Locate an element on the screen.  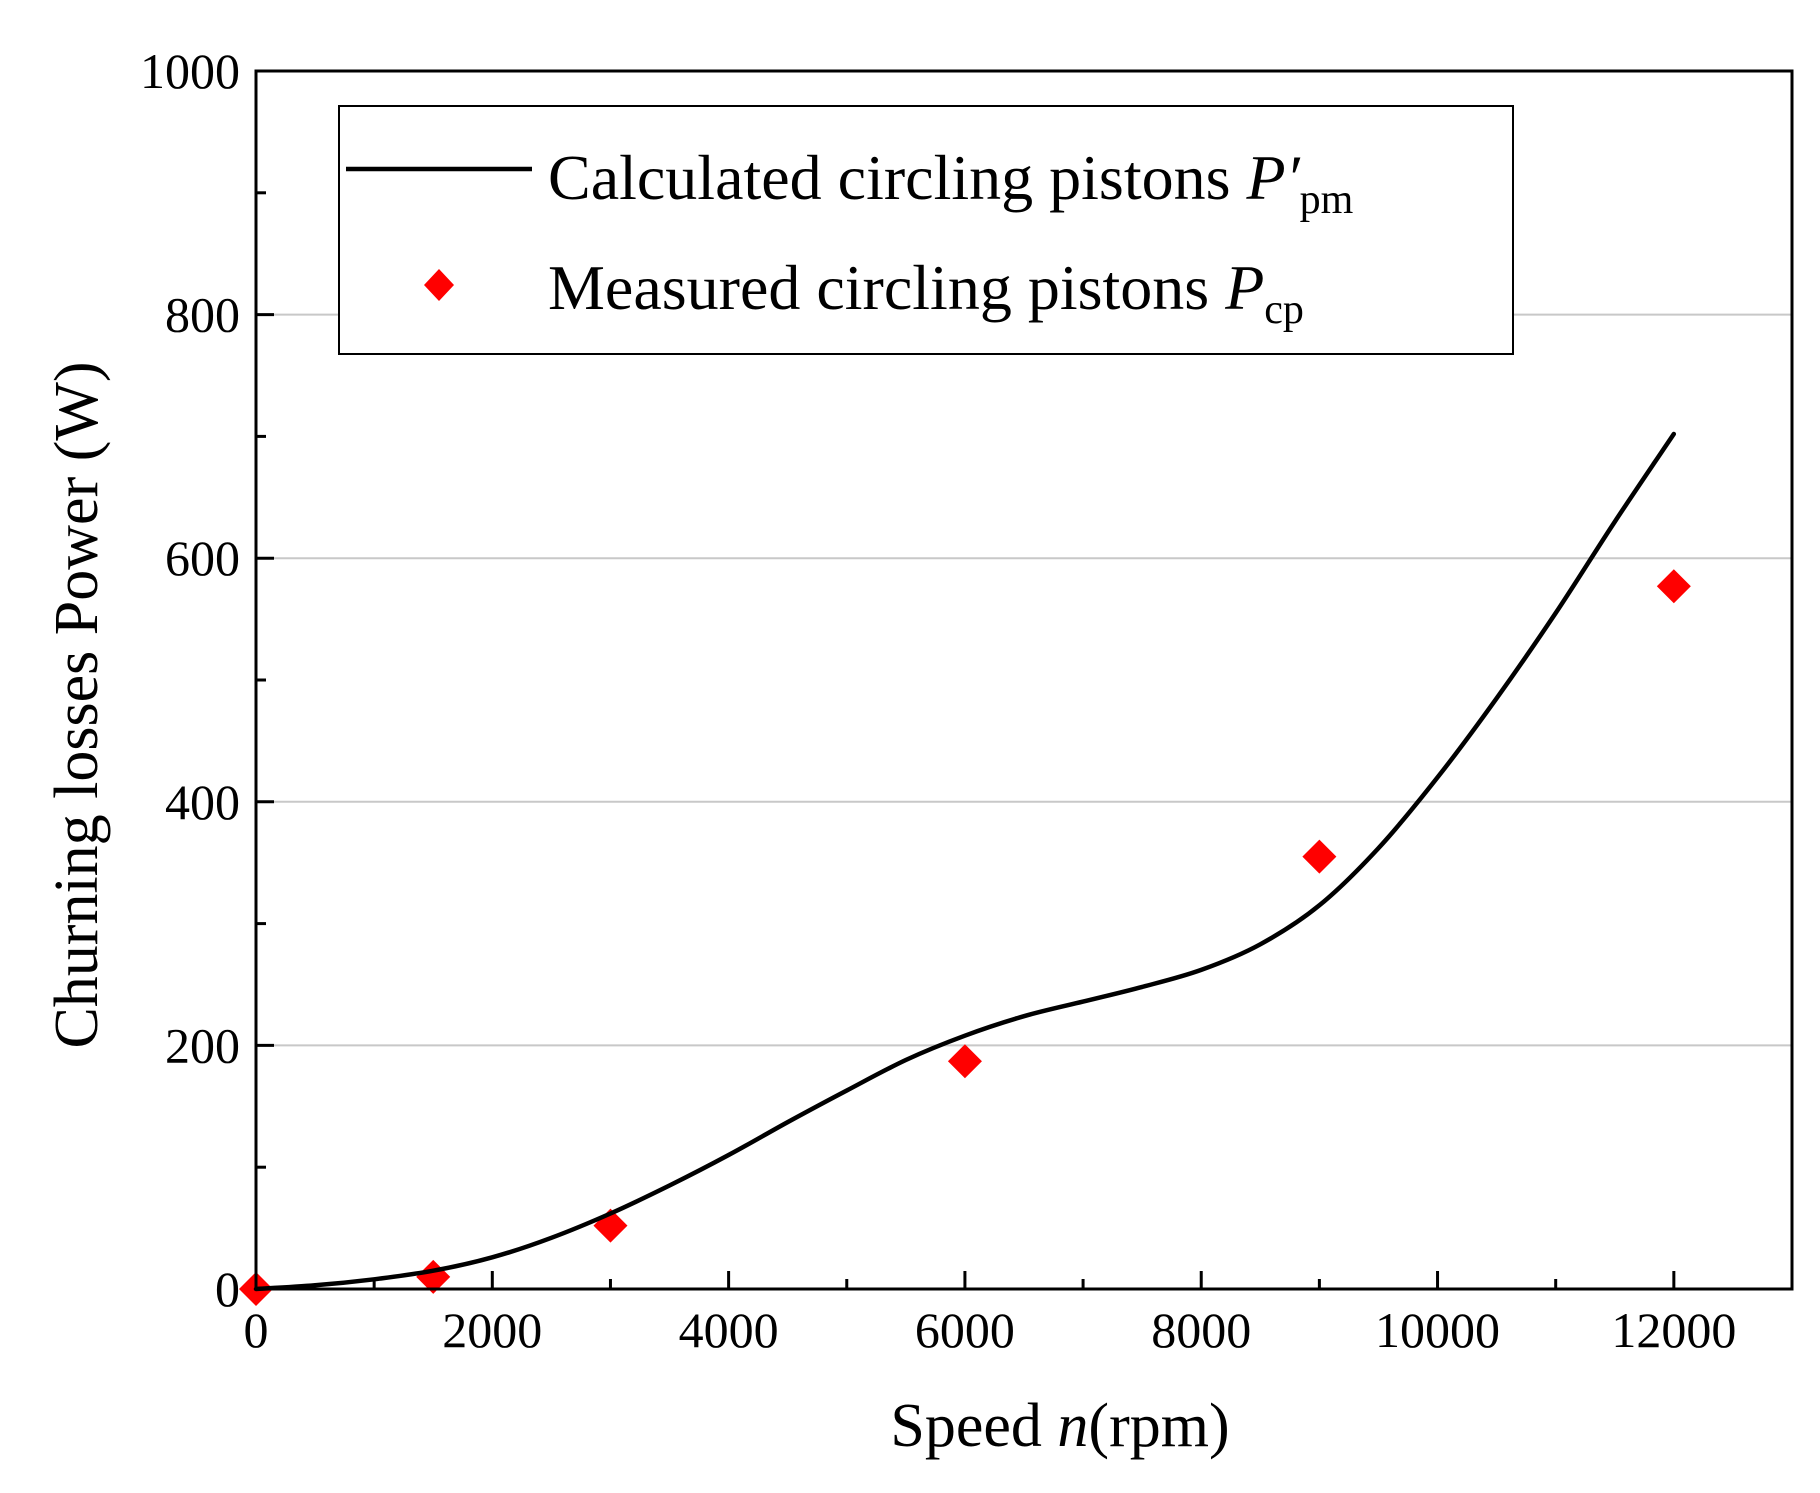
y-axis-title: Churning losses Power (W) is located at coordinates (77, 704).